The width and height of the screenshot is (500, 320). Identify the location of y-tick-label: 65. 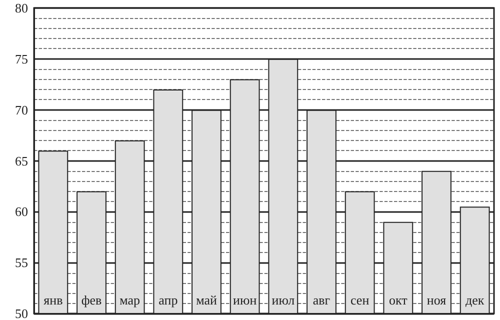
(21, 160).